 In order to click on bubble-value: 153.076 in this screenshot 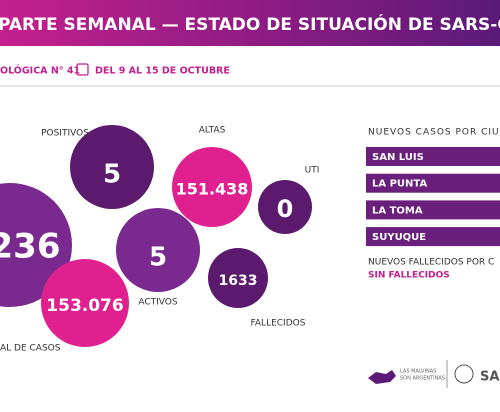, I will do `click(84, 306)`.